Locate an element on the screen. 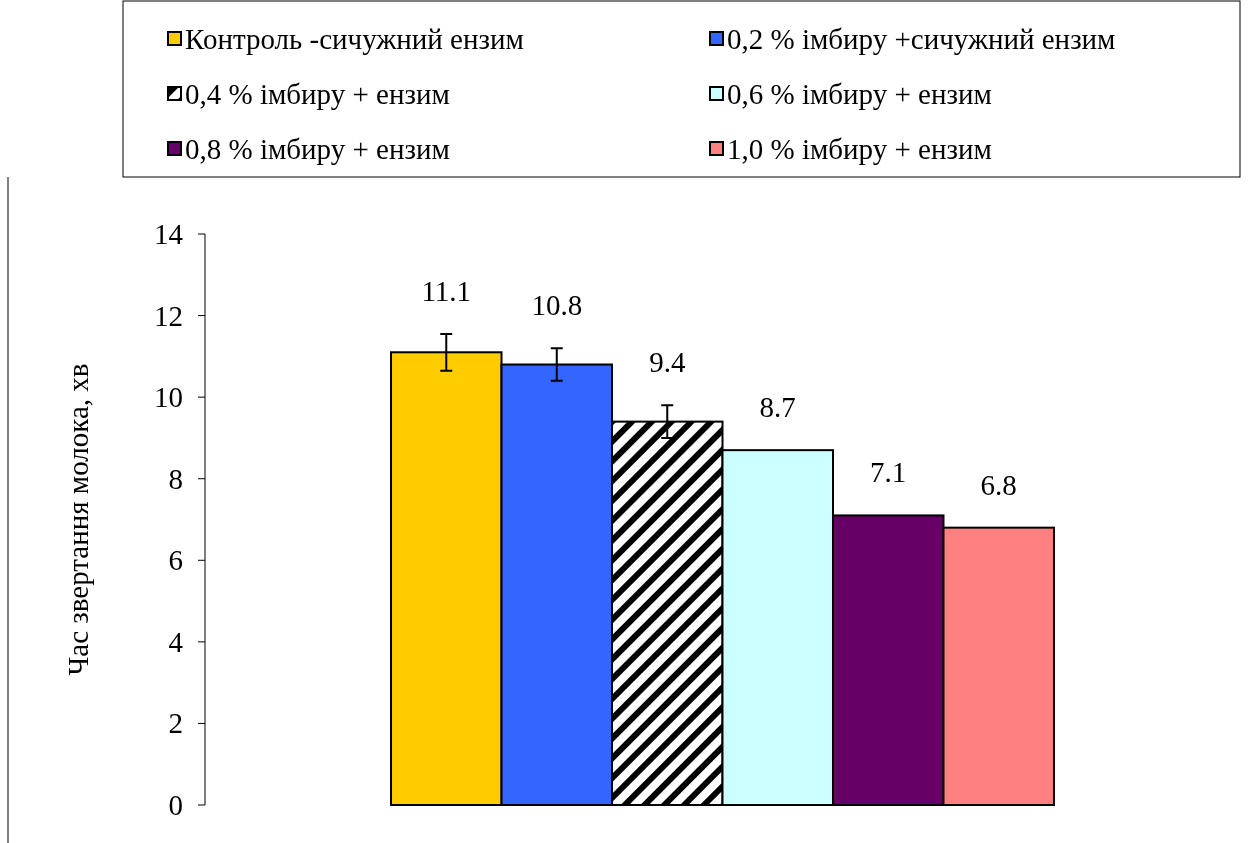 The height and width of the screenshot is (843, 1252). legend-label: 1,0 % імбиру + ензим is located at coordinates (859, 149).